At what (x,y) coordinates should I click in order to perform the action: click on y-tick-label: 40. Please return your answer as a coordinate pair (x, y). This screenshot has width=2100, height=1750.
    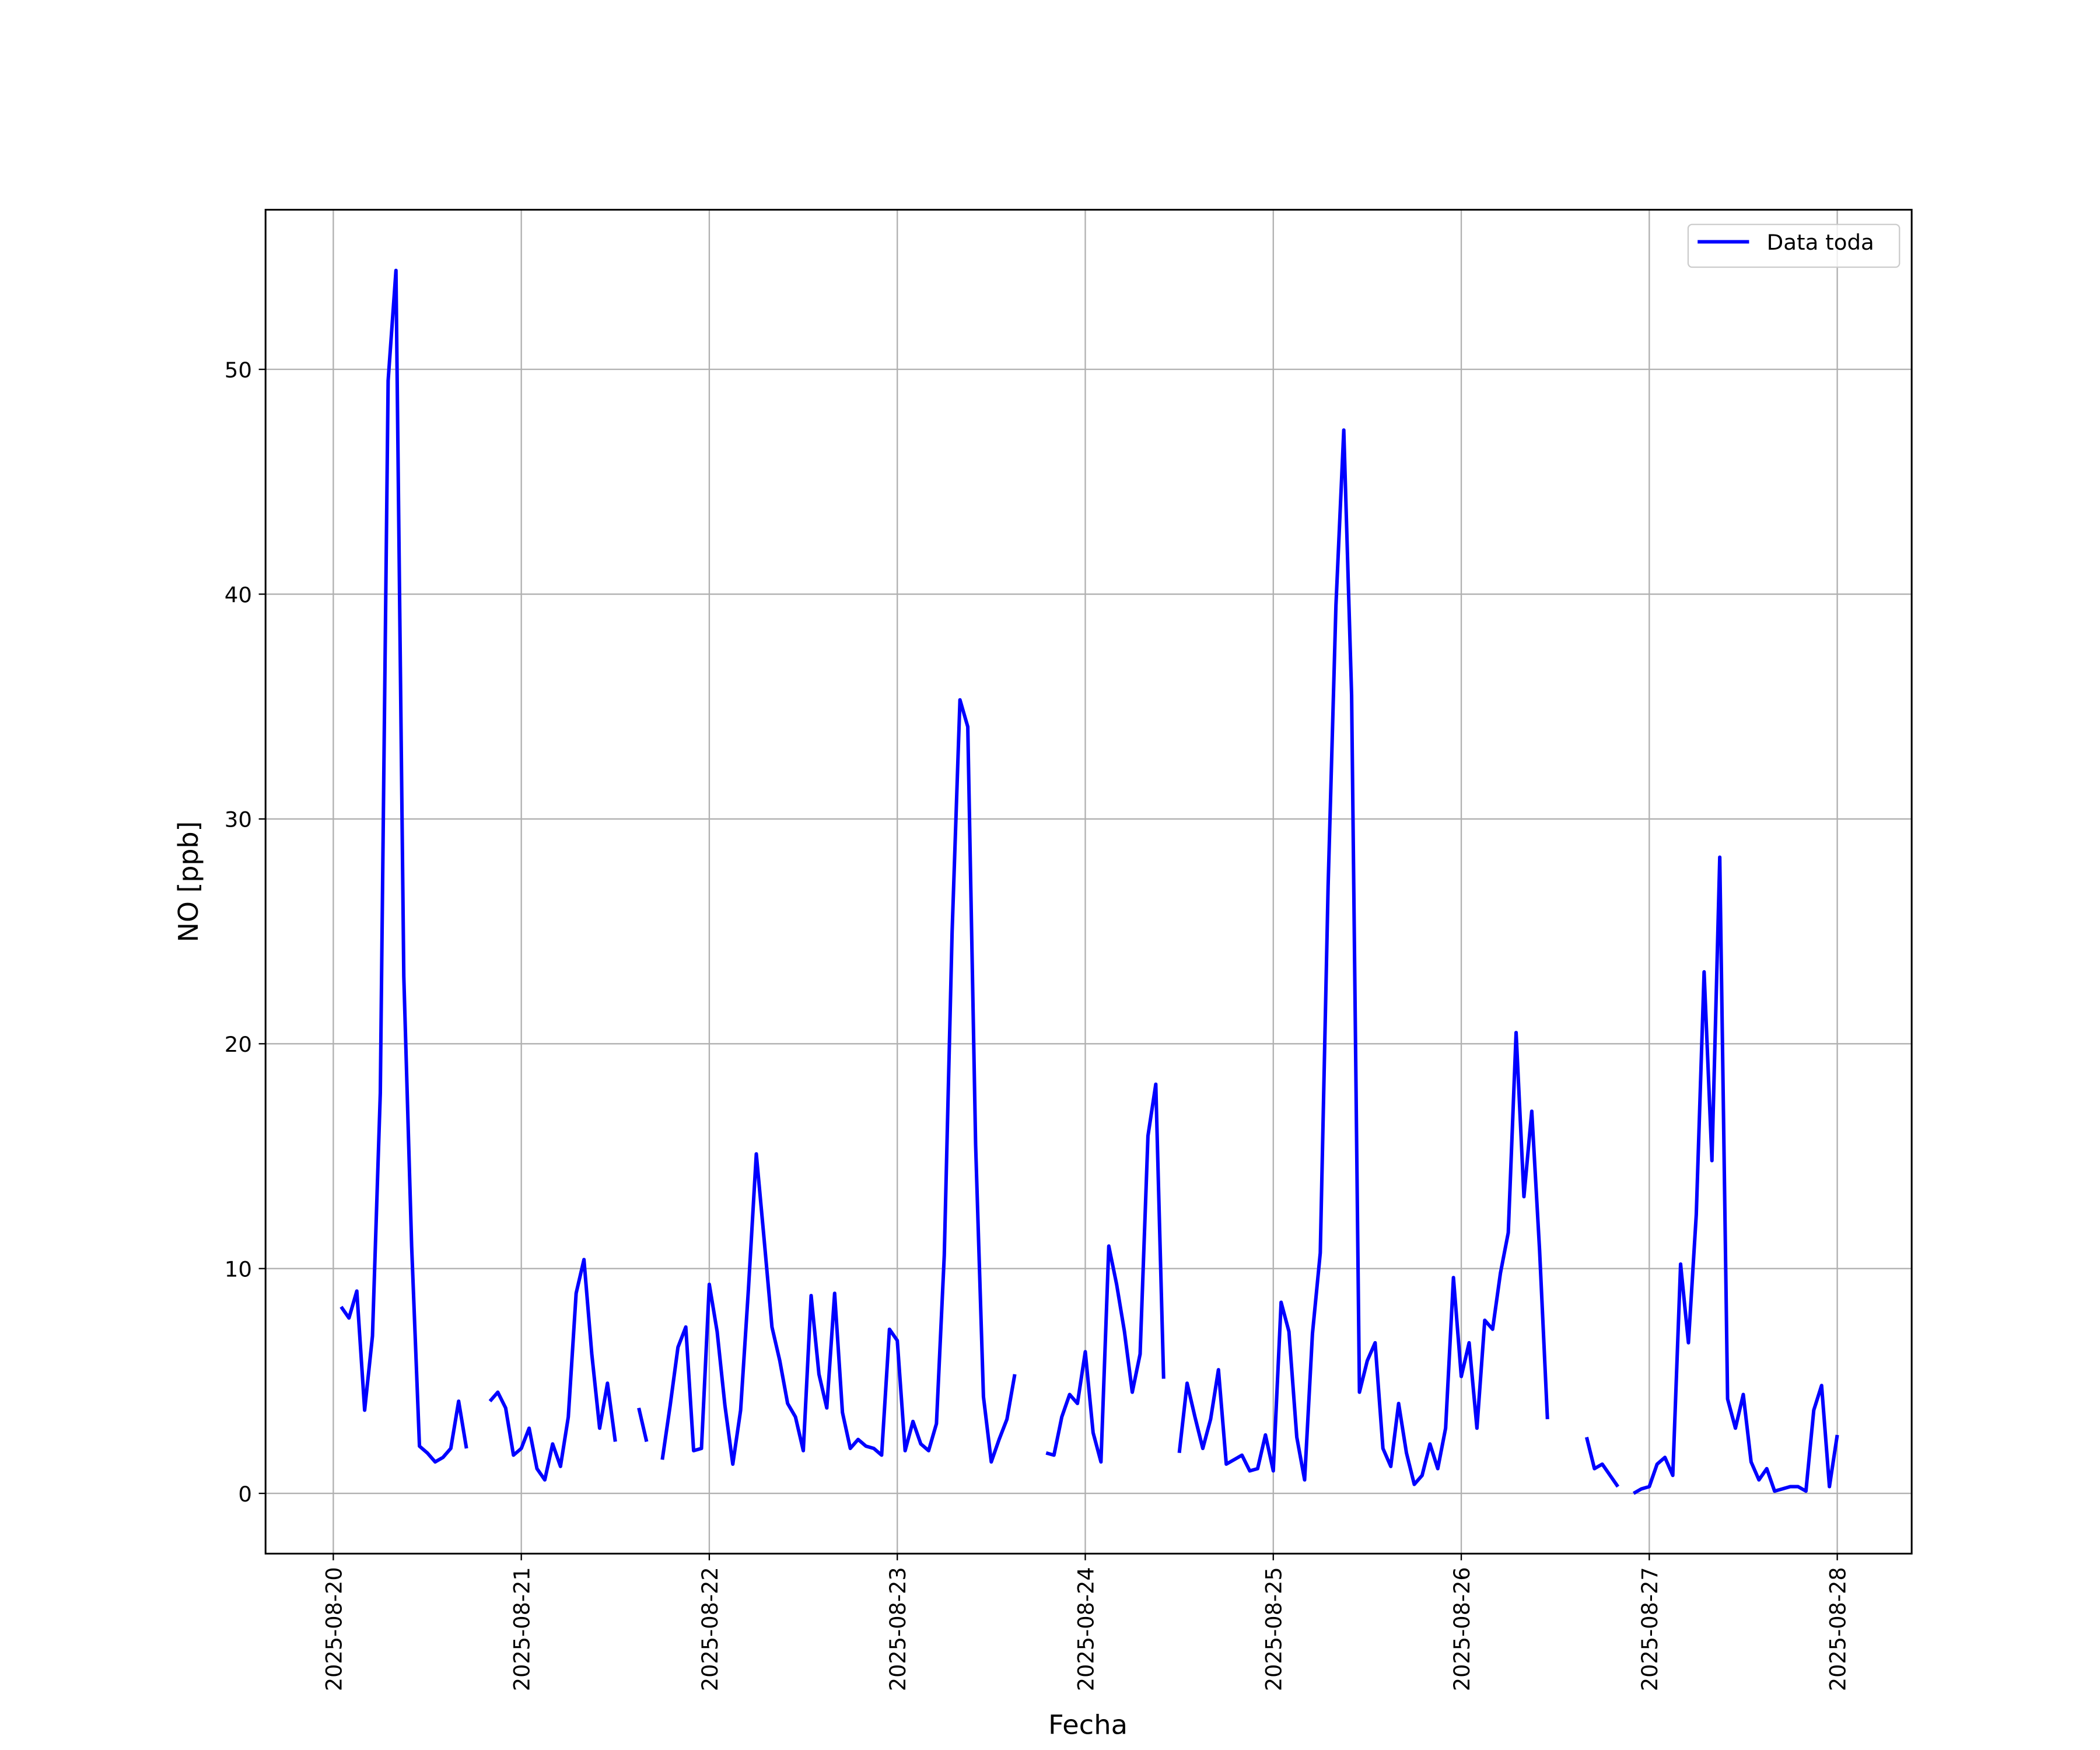
    Looking at the image, I should click on (238, 595).